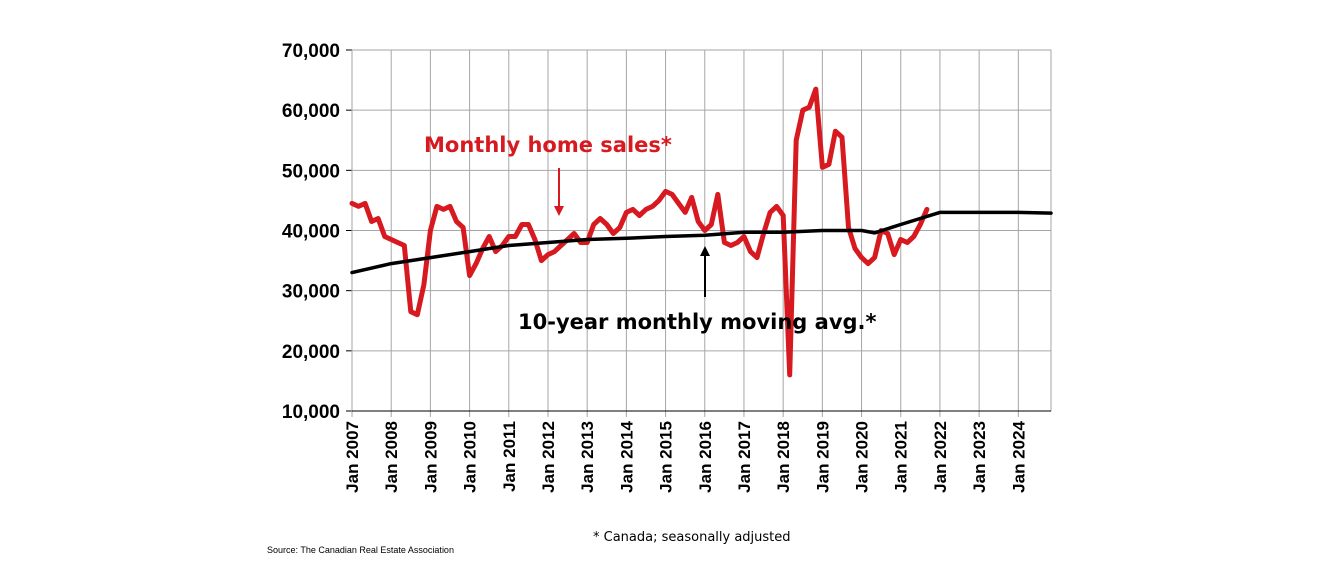  What do you see at coordinates (311, 111) in the screenshot?
I see `y-tick-label: 60,000` at bounding box center [311, 111].